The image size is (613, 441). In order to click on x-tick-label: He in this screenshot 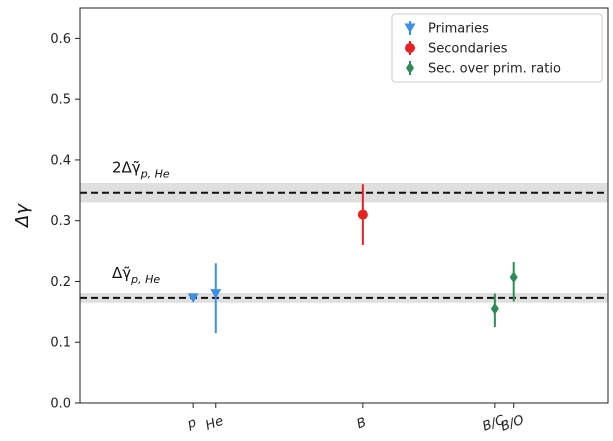, I will do `click(215, 424)`.